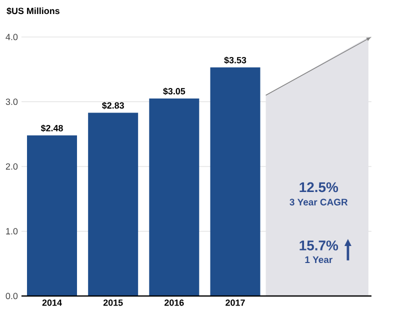 The width and height of the screenshot is (417, 333). Describe the element at coordinates (174, 91) in the screenshot. I see `data-label: $3.05` at that location.